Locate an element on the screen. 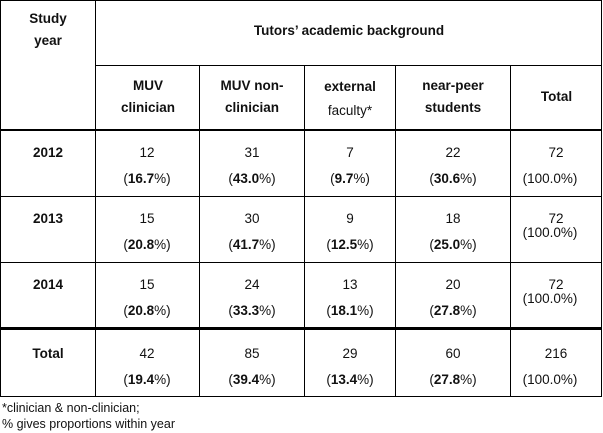  cell-percentage: (13.4%) is located at coordinates (350, 379).